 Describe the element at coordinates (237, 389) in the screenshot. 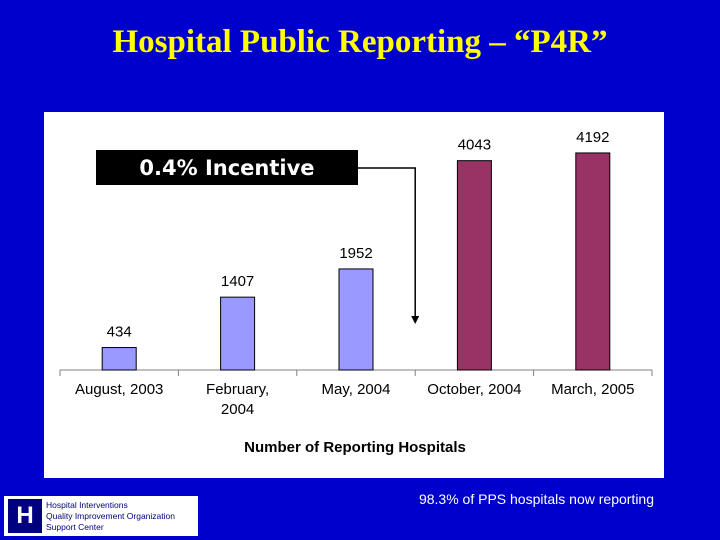

I see `x-tick-label-line: February,` at that location.